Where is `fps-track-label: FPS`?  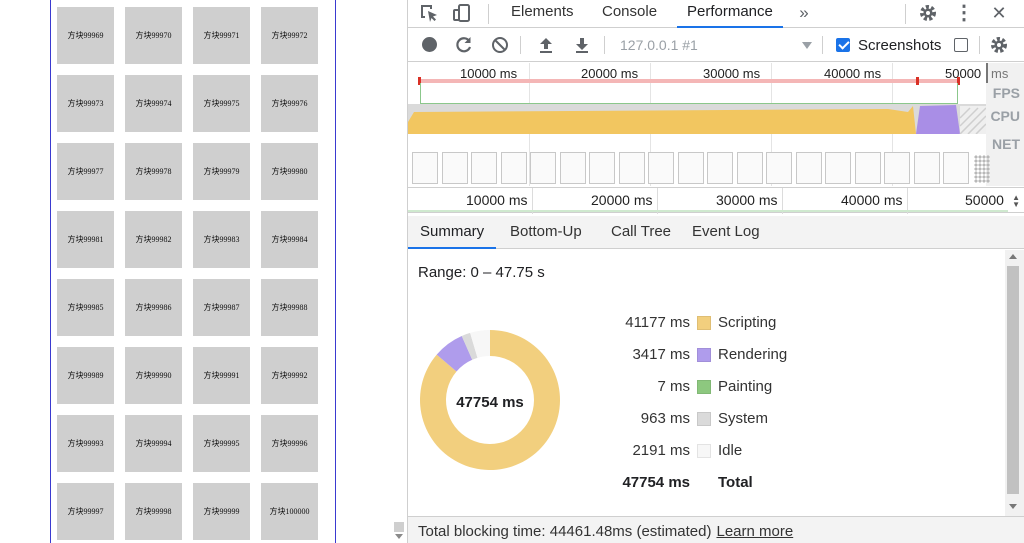 fps-track-label: FPS is located at coordinates (1006, 93).